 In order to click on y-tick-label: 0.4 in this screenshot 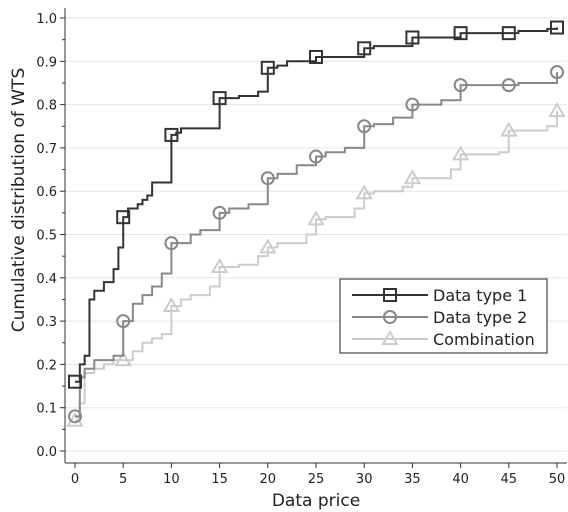, I will do `click(46, 279)`.